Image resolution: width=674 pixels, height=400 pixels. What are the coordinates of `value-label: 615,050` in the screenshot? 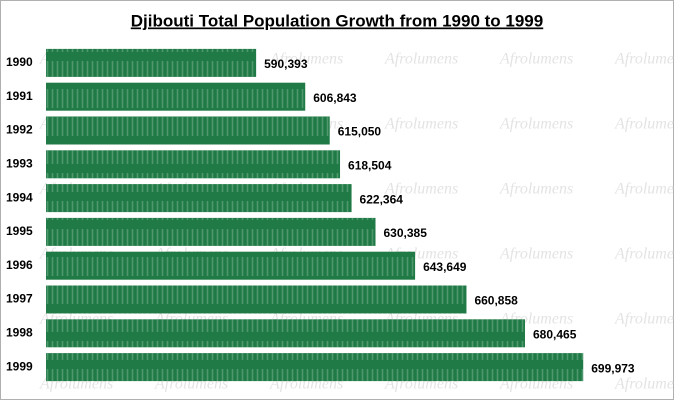 It's located at (360, 132).